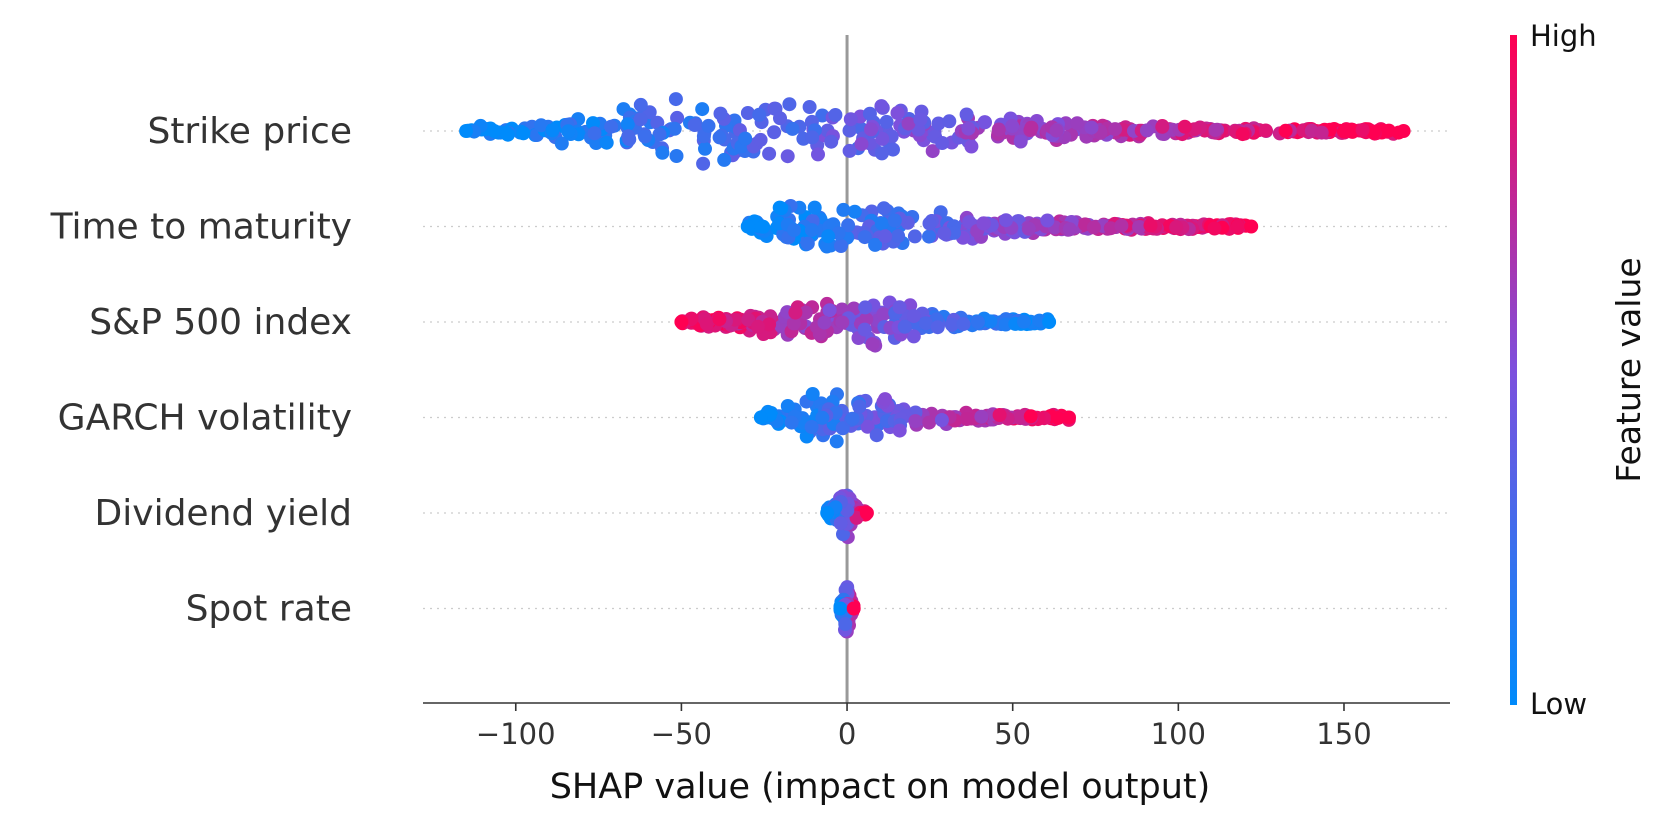  What do you see at coordinates (1628, 369) in the screenshot?
I see `colorbar-title: Feature value` at bounding box center [1628, 369].